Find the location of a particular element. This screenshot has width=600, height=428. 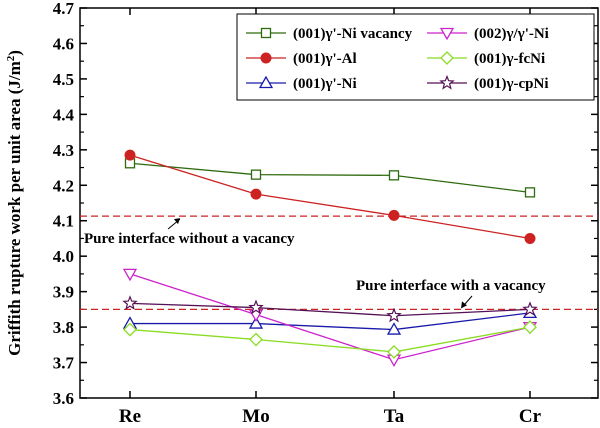

y-tick-label: 3.8 is located at coordinates (63, 327).